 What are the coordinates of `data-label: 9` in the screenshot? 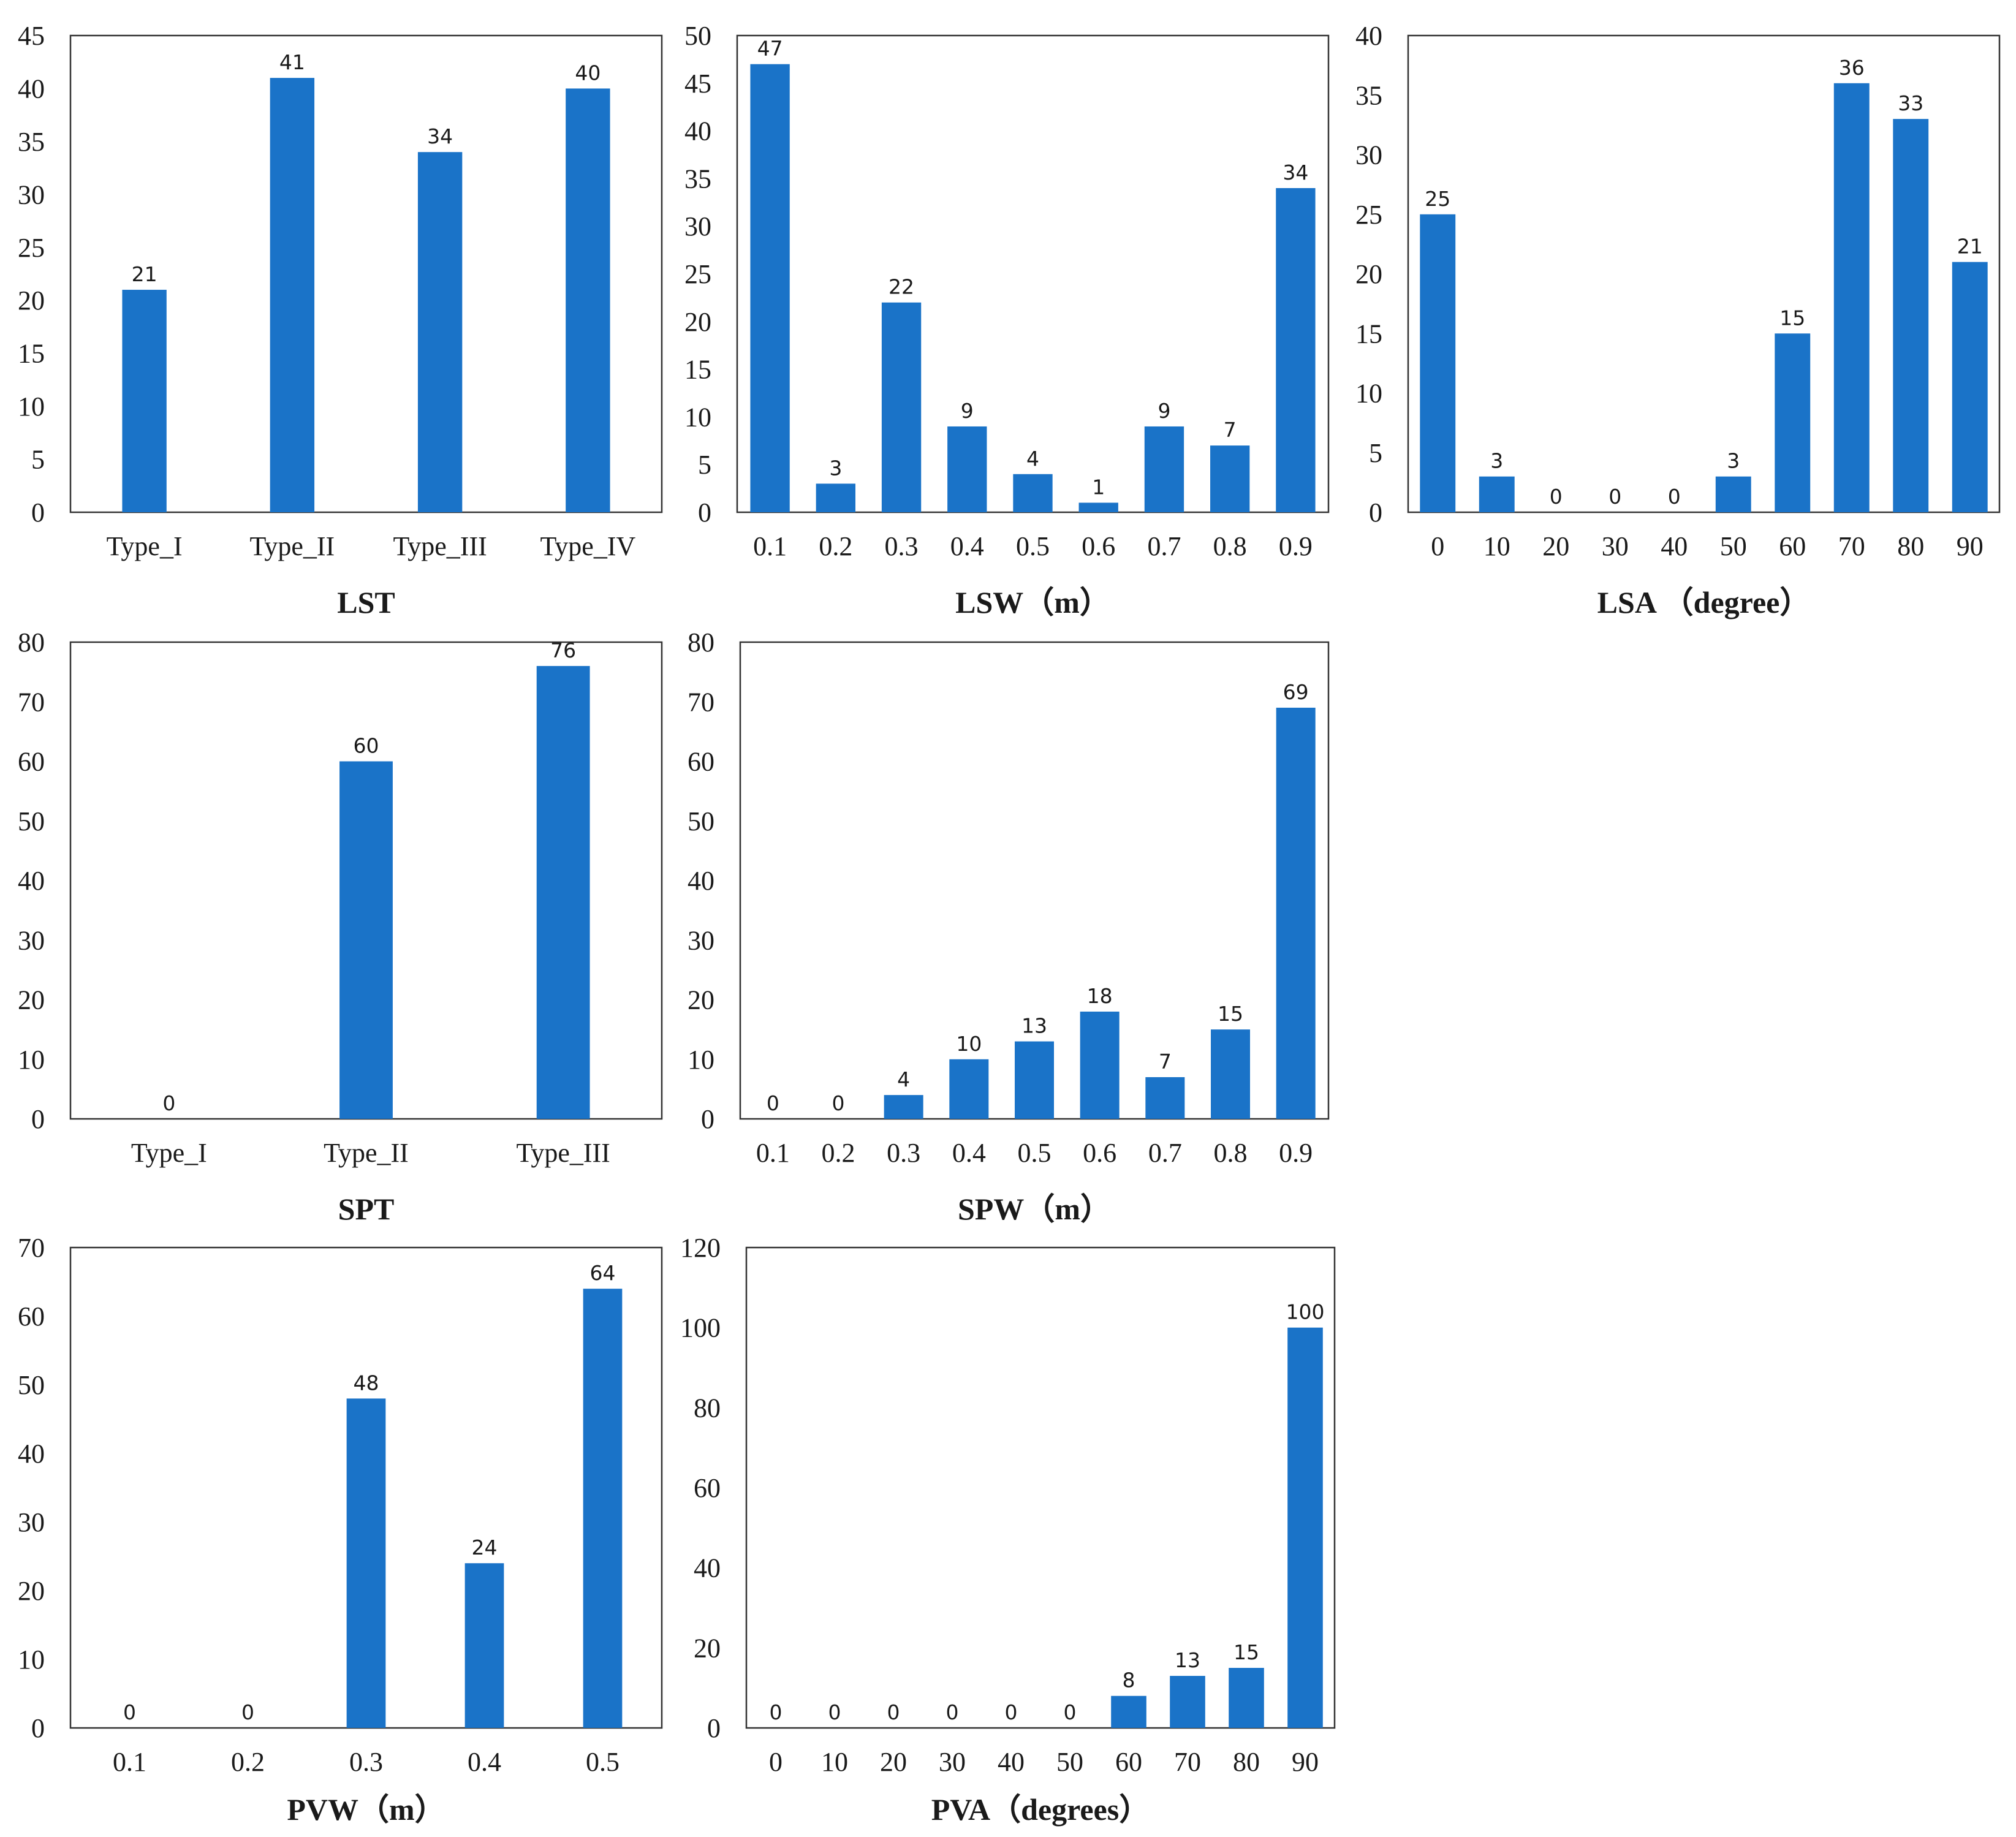 It's located at (1164, 411).